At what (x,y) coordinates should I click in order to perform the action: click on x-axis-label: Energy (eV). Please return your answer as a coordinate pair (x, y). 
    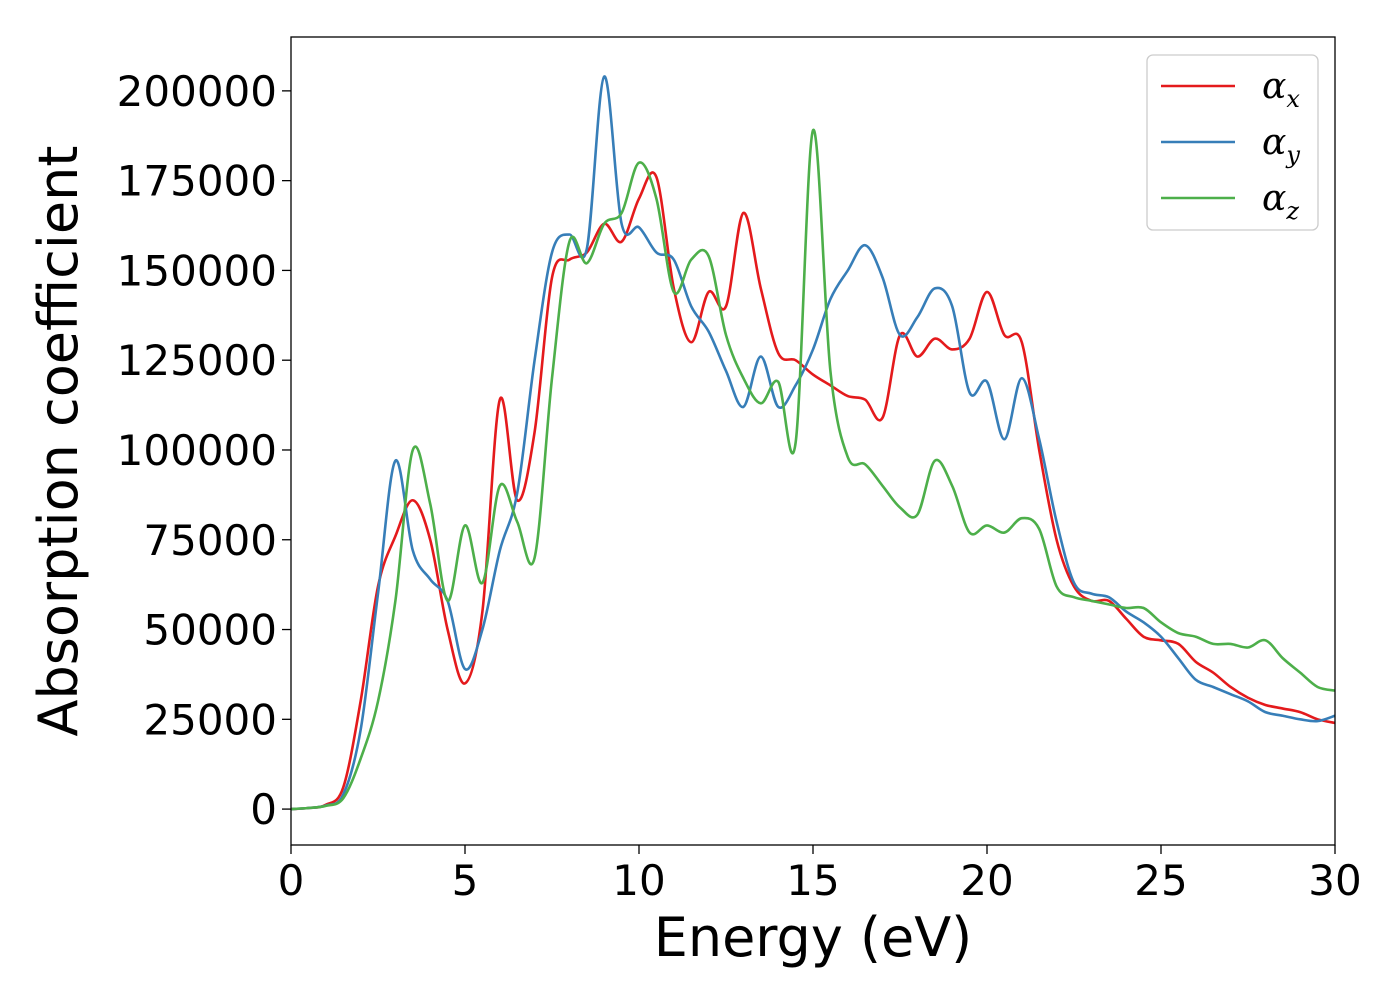
    Looking at the image, I should click on (813, 937).